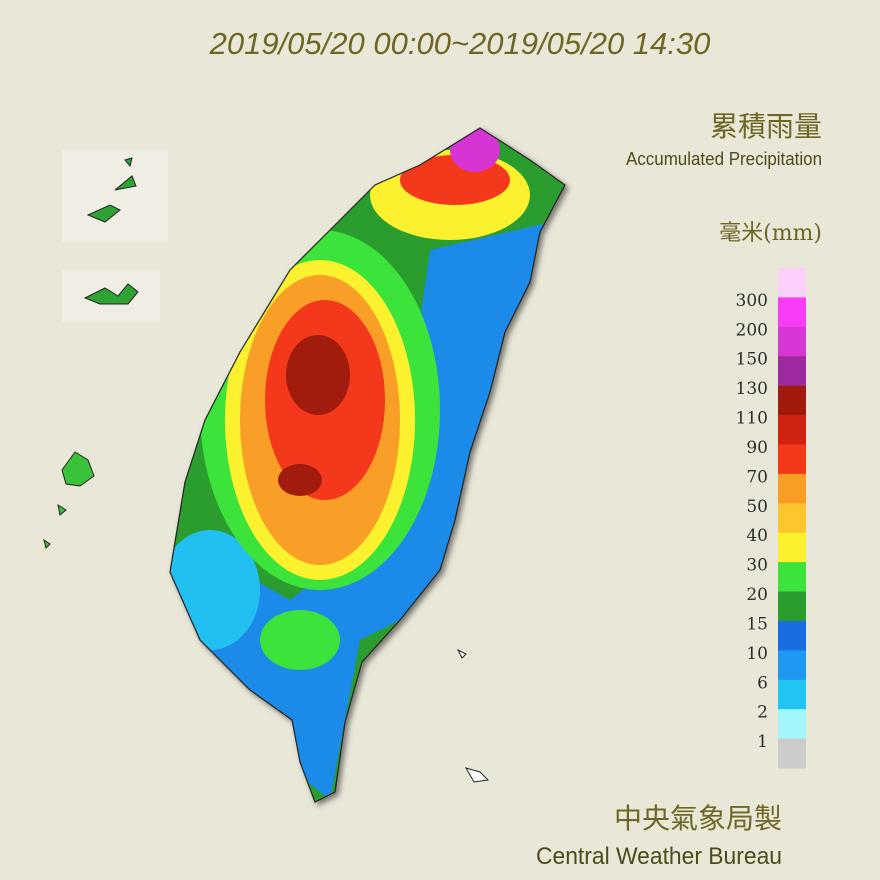  Describe the element at coordinates (460, 43) in the screenshot. I see `map-title: 2019/05/20 00:00~2019/05/20 14:30` at that location.